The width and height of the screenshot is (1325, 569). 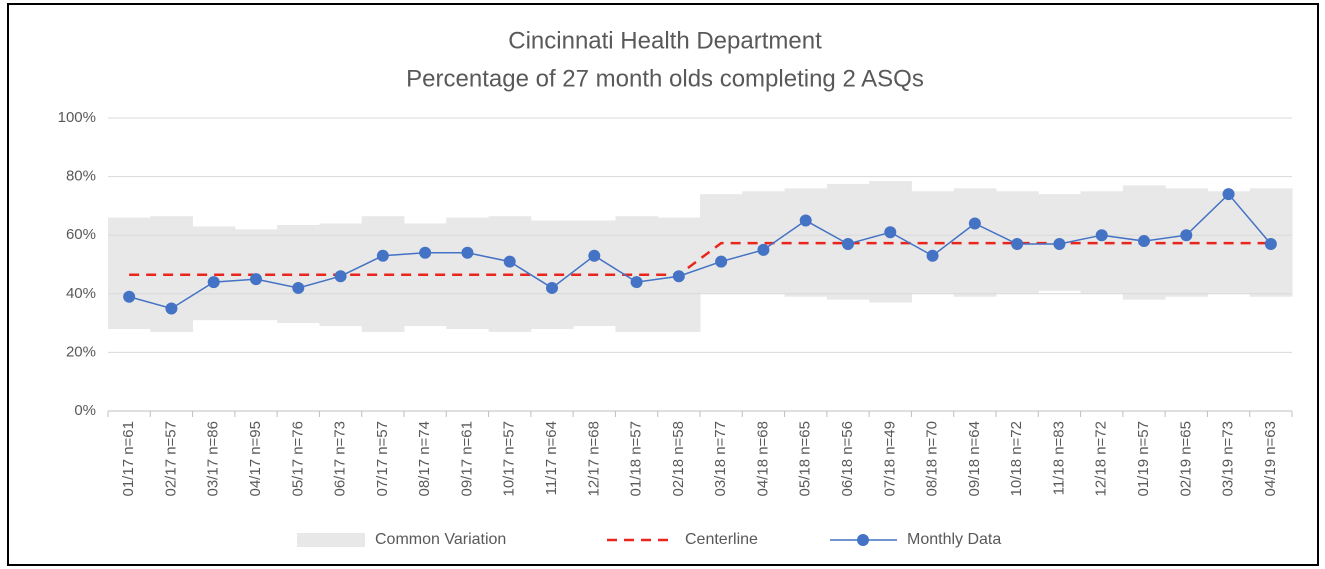 What do you see at coordinates (81, 176) in the screenshot?
I see `y-tick-label: 80%` at bounding box center [81, 176].